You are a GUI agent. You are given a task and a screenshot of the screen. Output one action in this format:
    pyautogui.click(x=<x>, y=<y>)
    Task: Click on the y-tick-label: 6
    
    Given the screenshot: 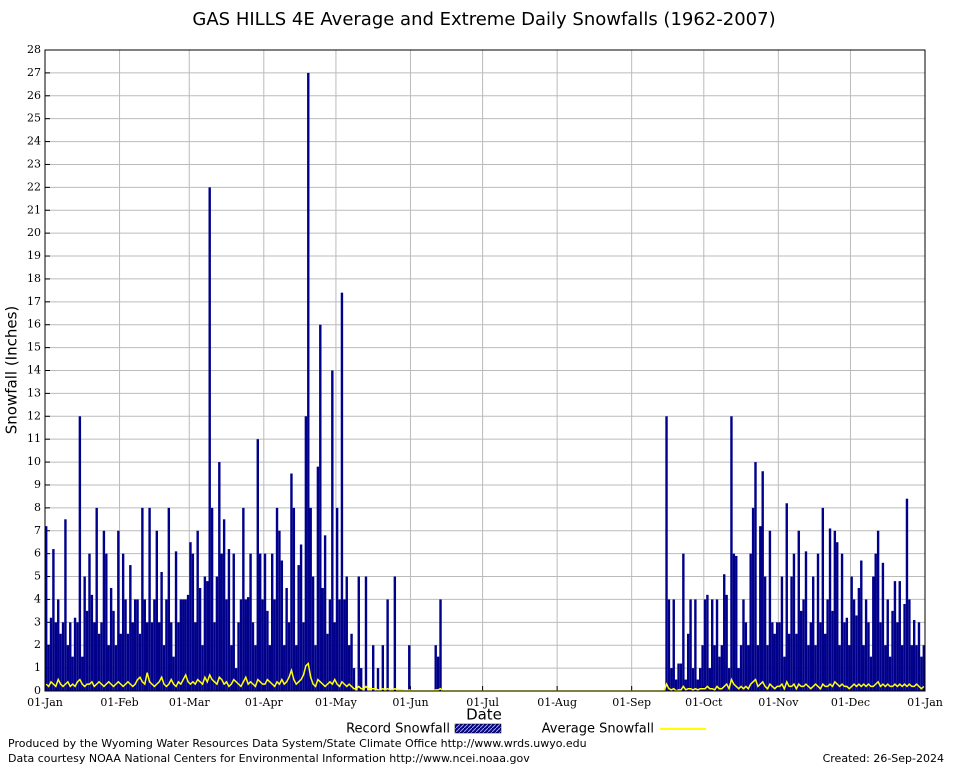 What is the action you would take?
    pyautogui.click(x=37, y=553)
    